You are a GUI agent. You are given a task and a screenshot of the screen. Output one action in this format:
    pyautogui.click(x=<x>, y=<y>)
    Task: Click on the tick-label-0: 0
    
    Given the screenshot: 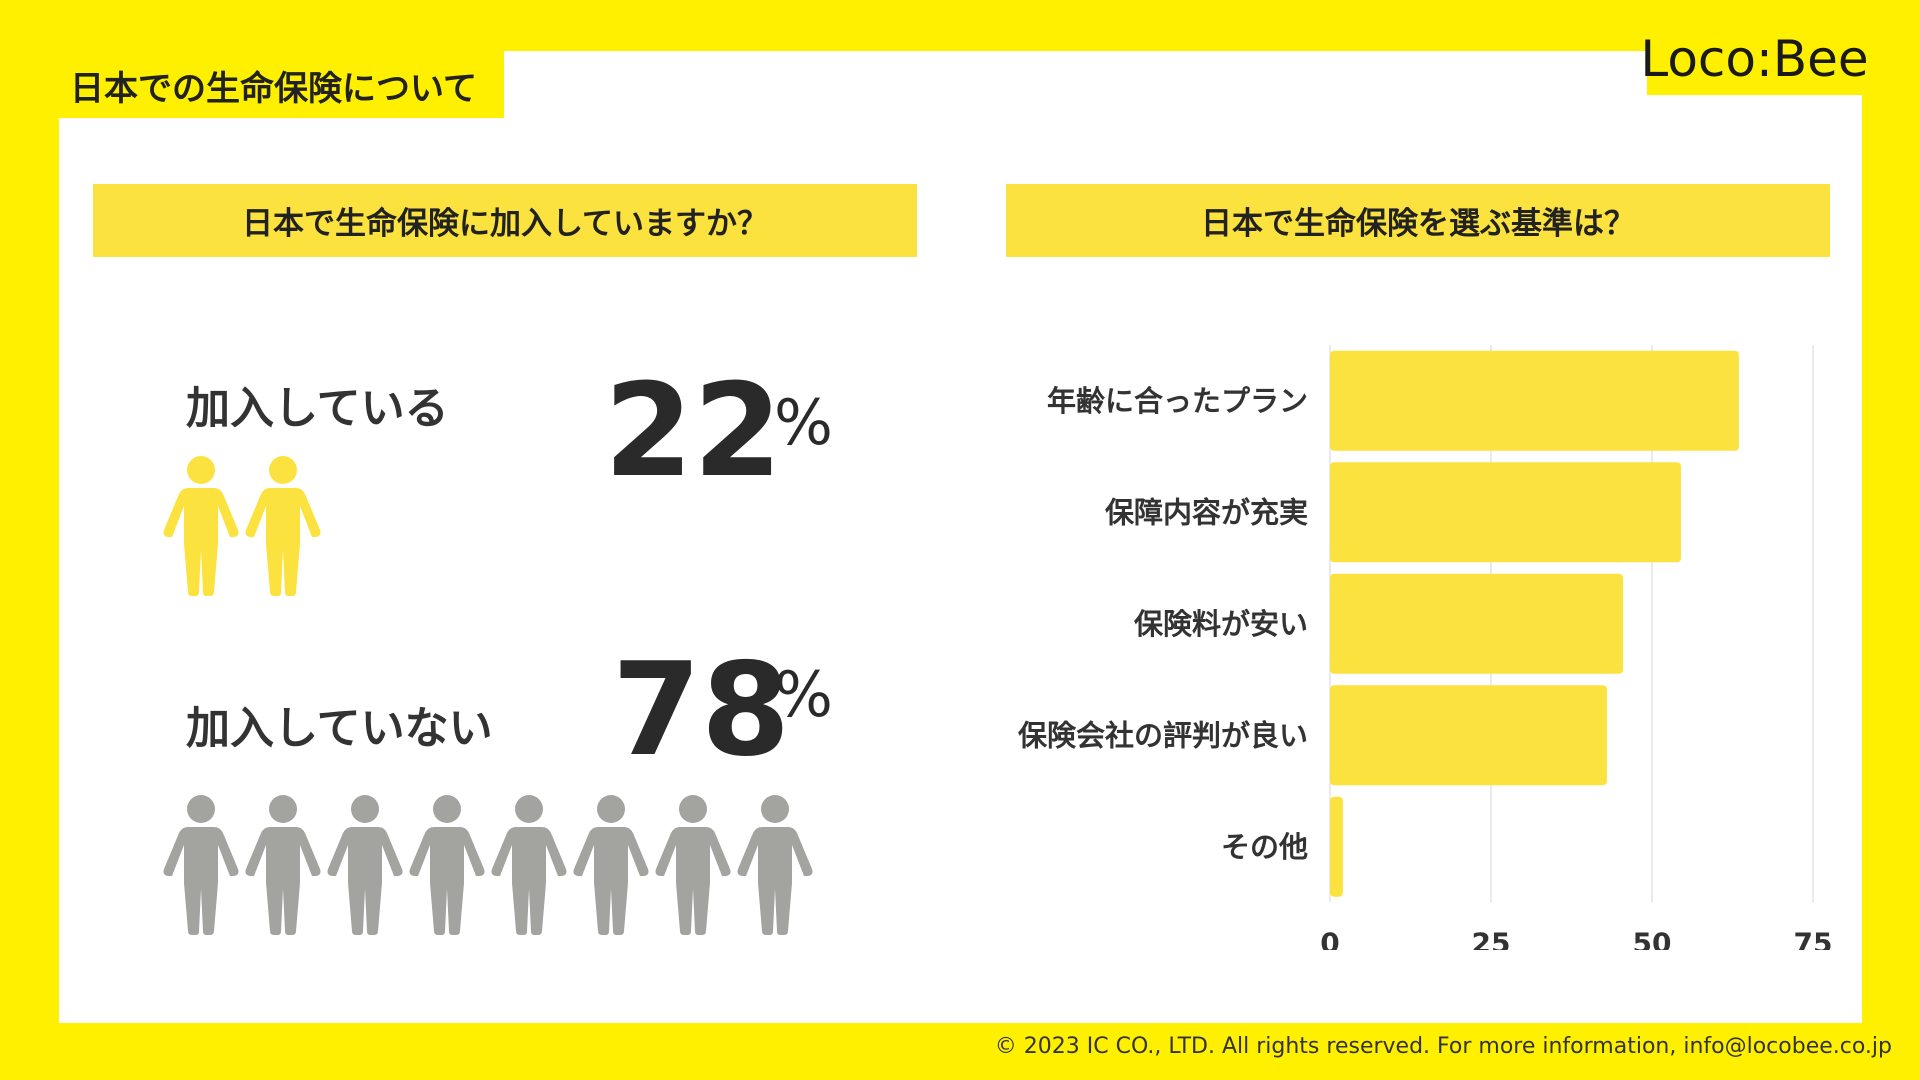 What is the action you would take?
    pyautogui.click(x=1329, y=939)
    